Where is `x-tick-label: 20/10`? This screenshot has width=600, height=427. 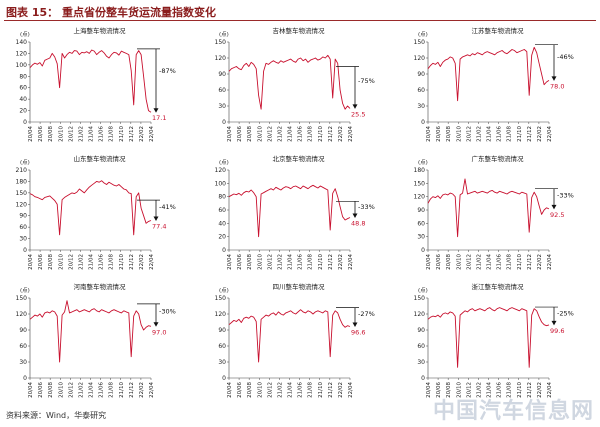 x-tick-label: 20/10 is located at coordinates (459, 390).